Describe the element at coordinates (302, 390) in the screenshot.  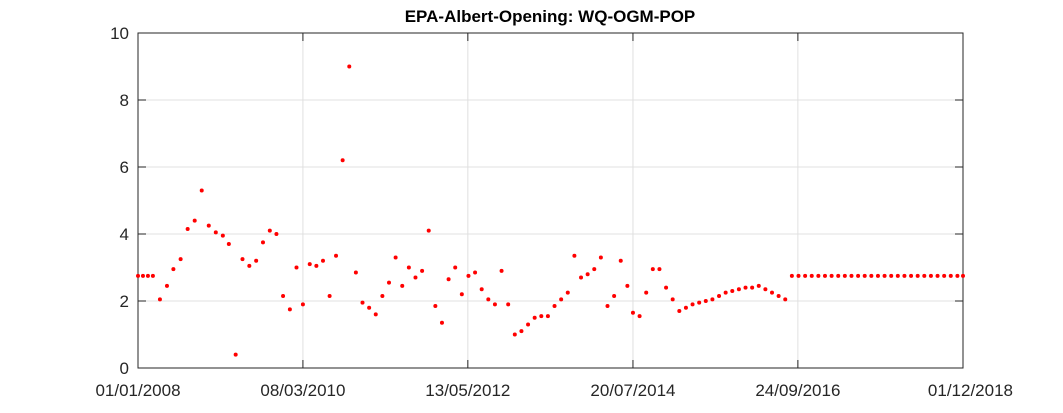
I see `x-tick-label: 08/03/2010` at that location.